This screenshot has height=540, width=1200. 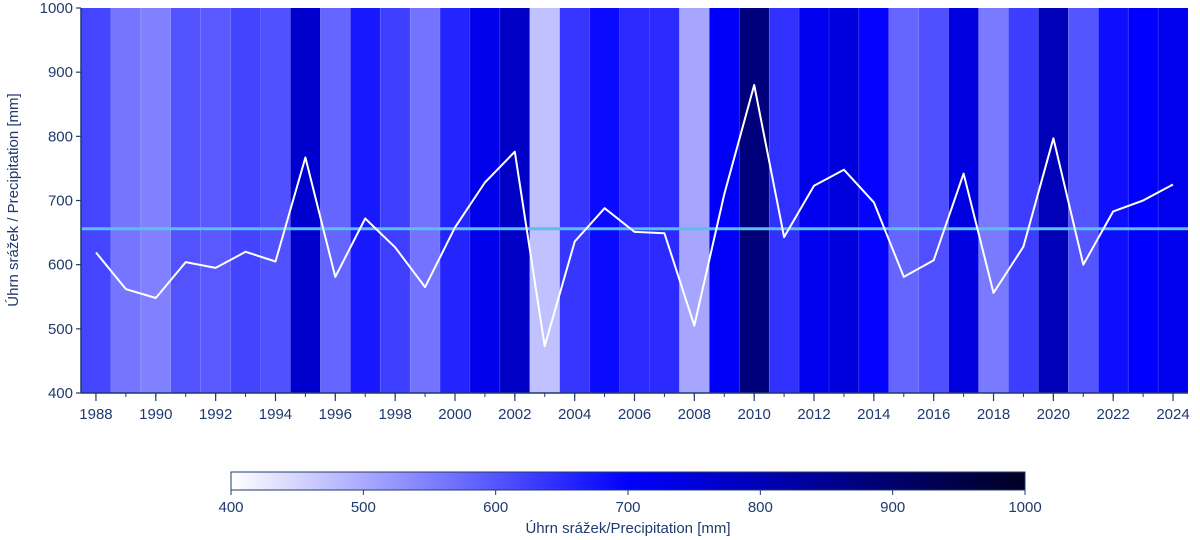 I want to click on colorbar-tick-label: 900, so click(x=892, y=507).